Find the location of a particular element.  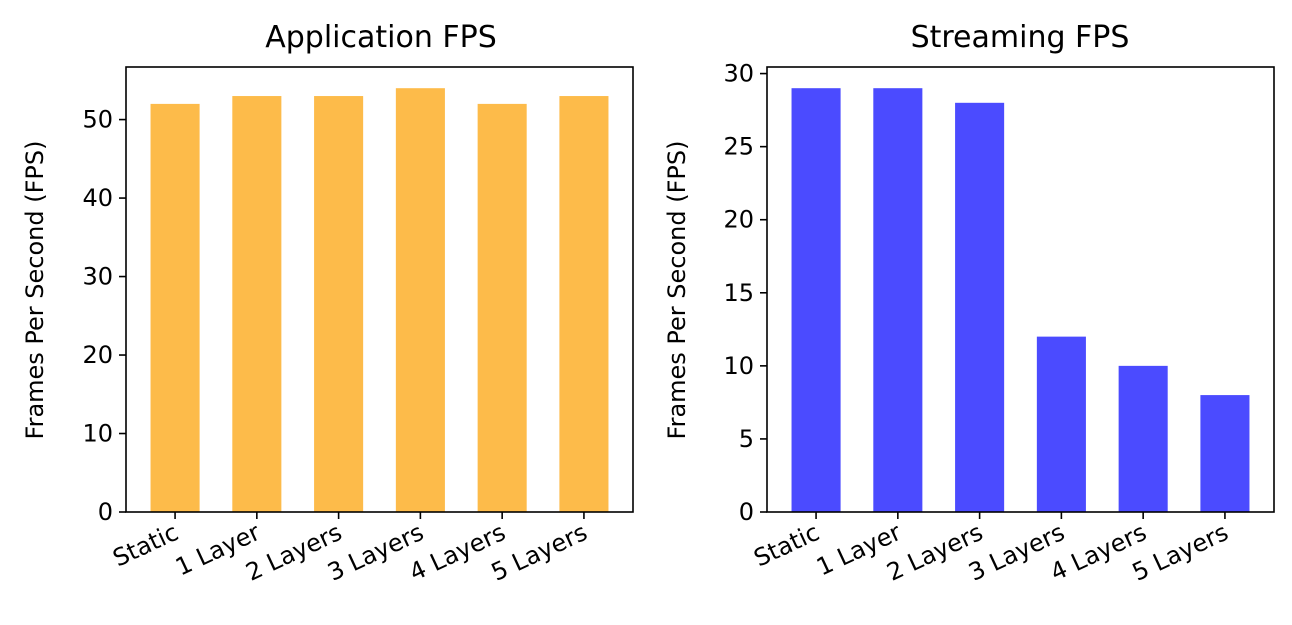

chart-title: Application FPS is located at coordinates (381, 37).